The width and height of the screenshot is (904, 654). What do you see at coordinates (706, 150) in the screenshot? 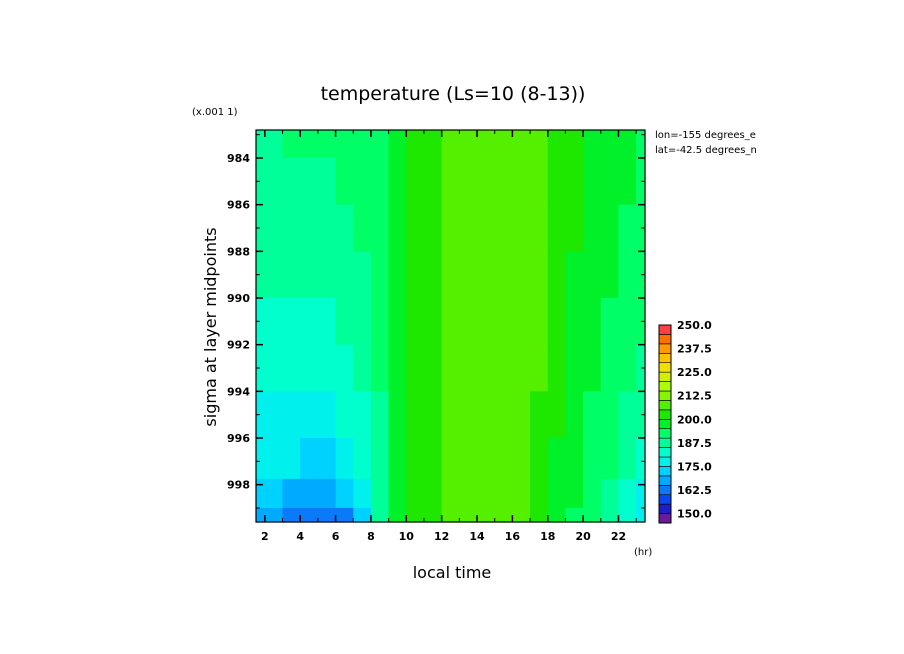
I see `lat-annotation: lat=-42.5 degrees_n` at bounding box center [706, 150].